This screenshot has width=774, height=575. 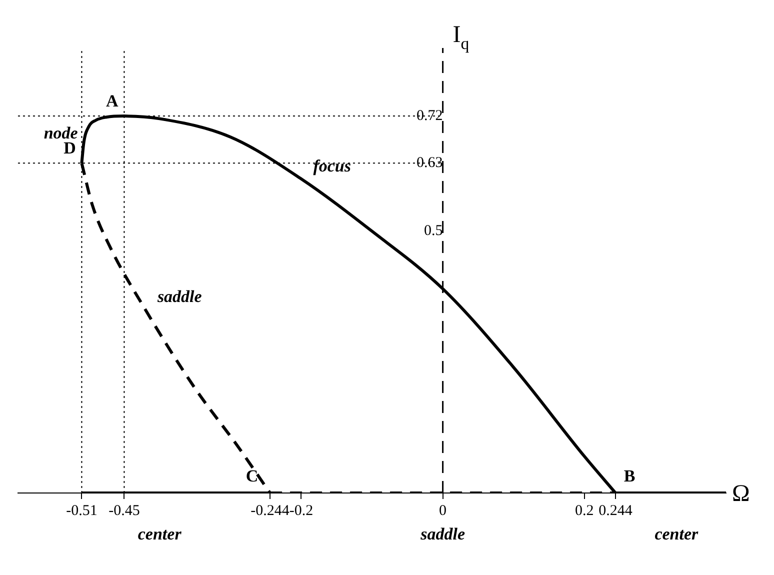 I want to click on x-tick-label: 0.244, so click(x=615, y=510).